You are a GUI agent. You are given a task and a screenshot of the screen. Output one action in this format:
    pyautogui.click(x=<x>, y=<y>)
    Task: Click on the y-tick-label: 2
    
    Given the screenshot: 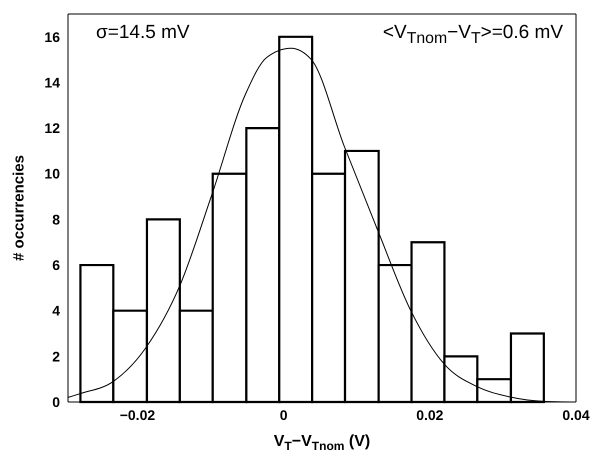 What is the action you would take?
    pyautogui.click(x=56, y=356)
    